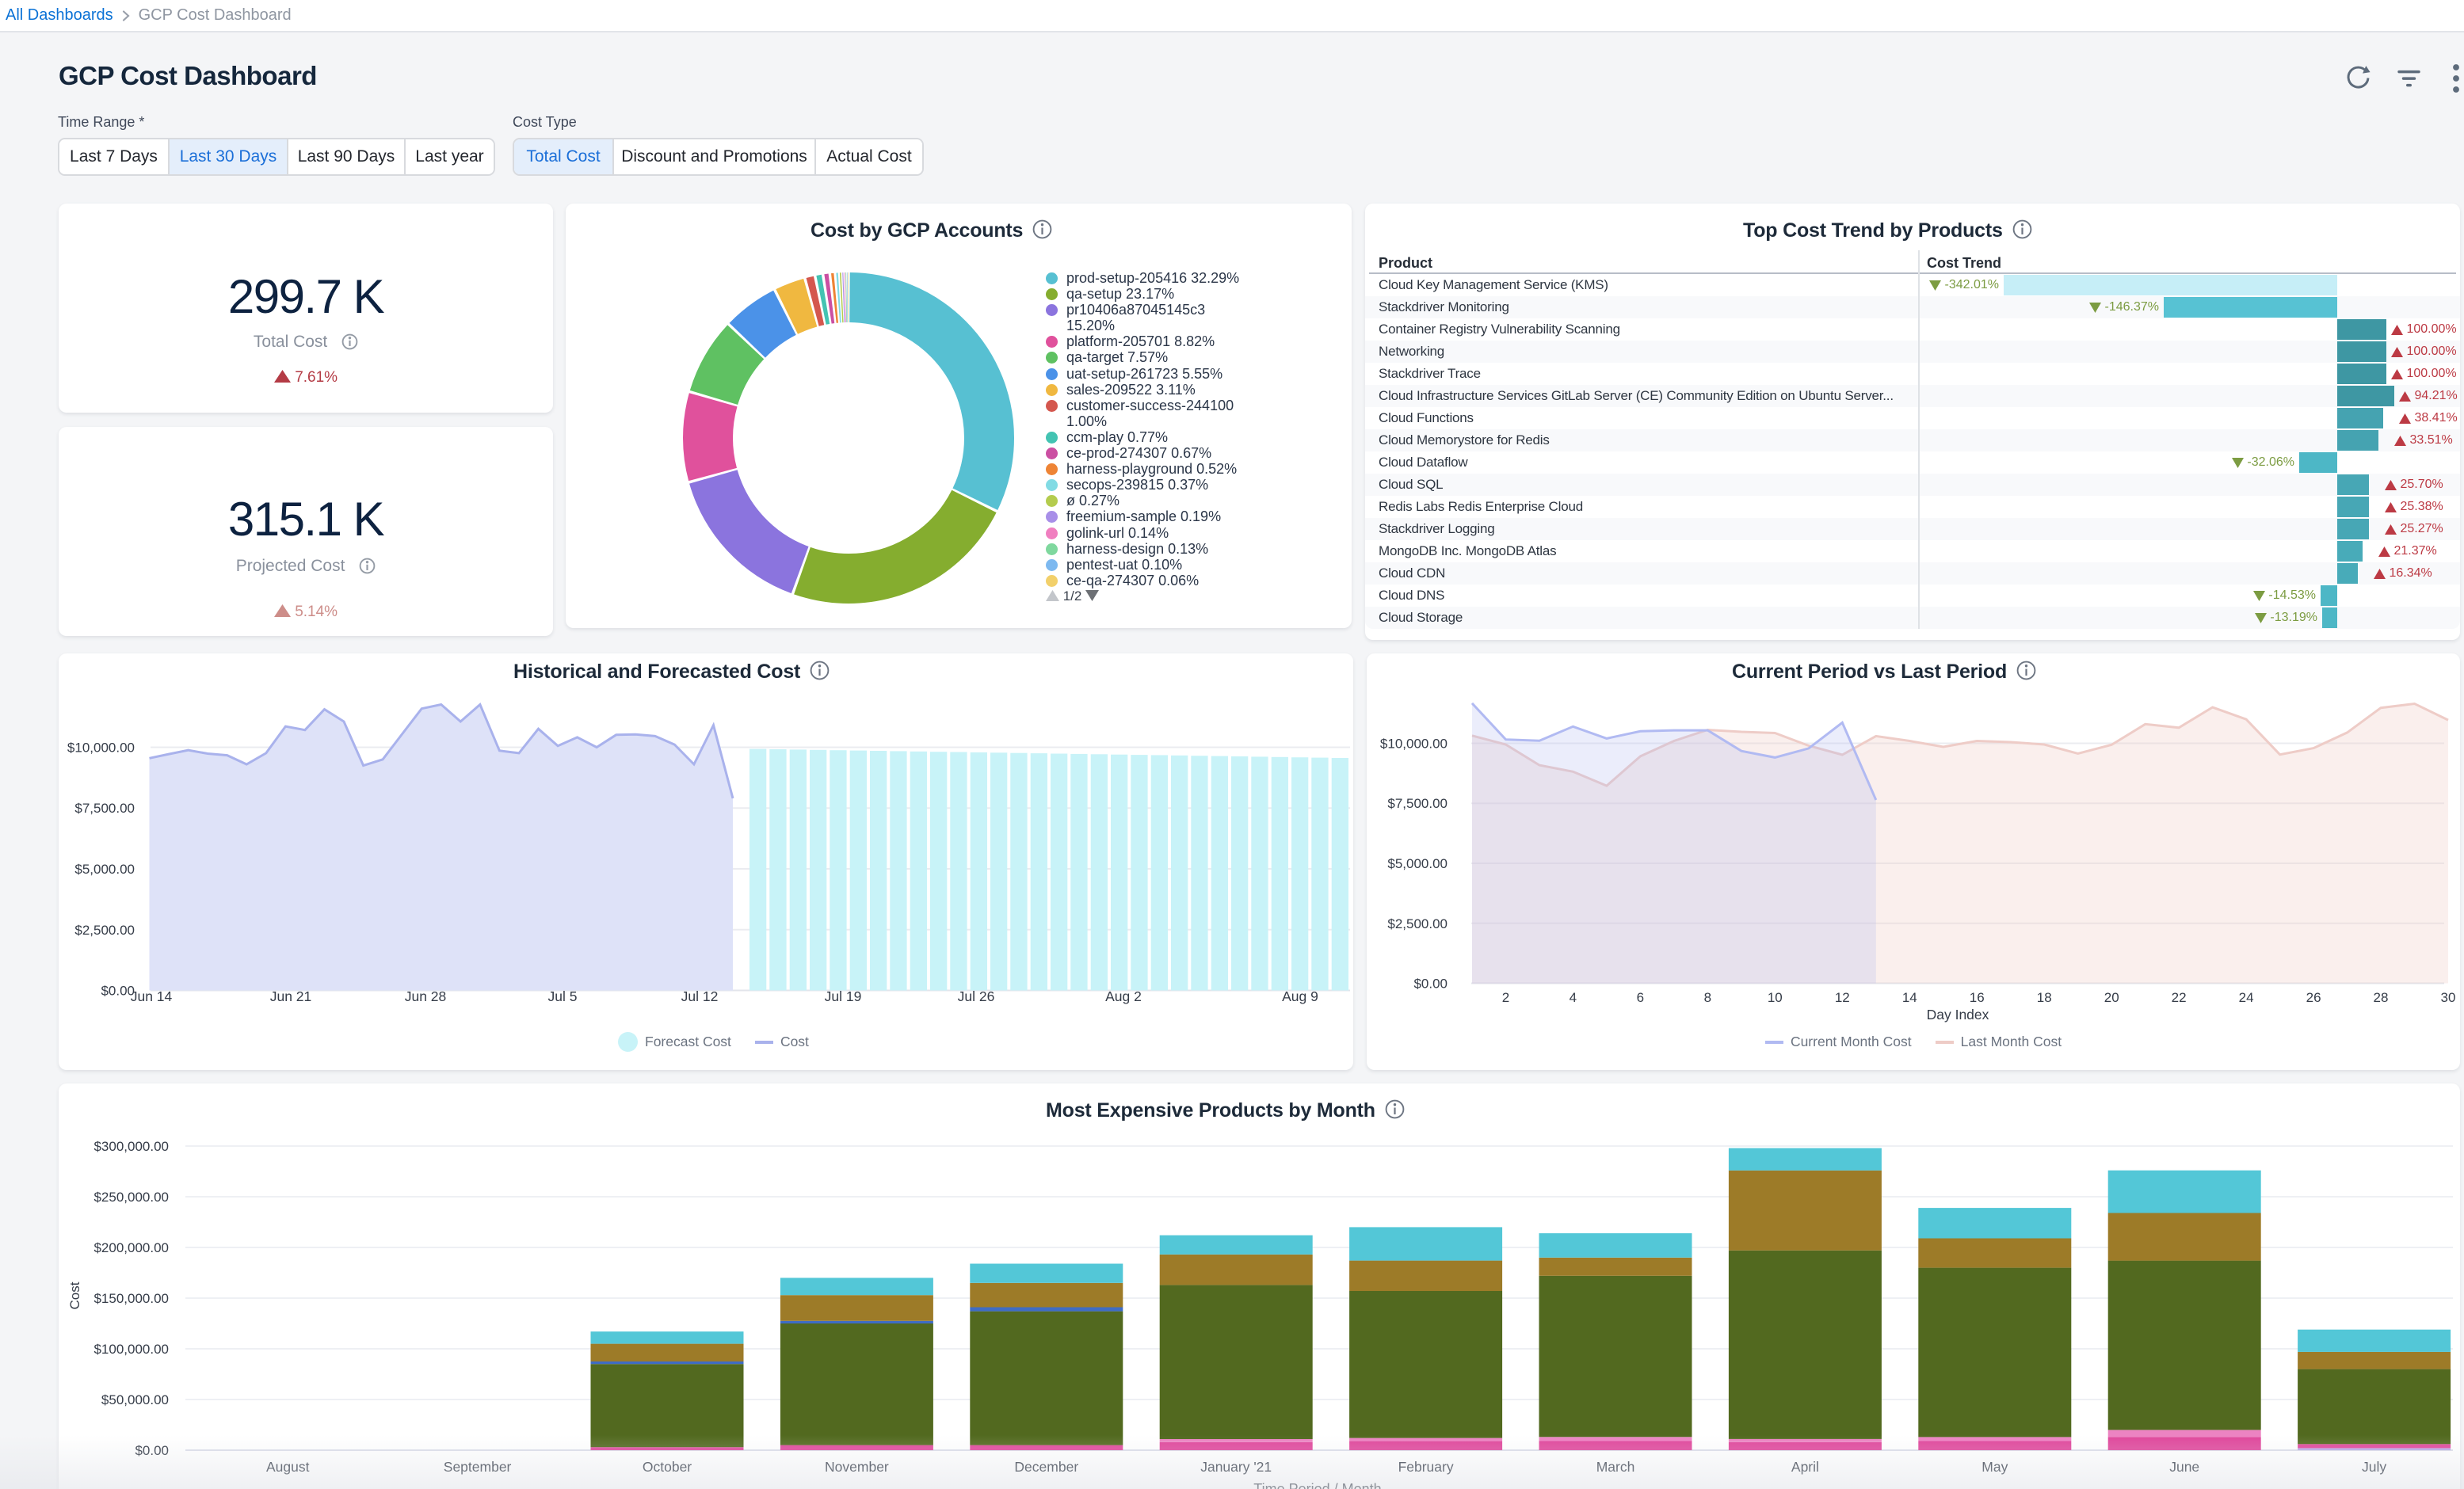  I want to click on svg-text: 6, so click(1640, 998).